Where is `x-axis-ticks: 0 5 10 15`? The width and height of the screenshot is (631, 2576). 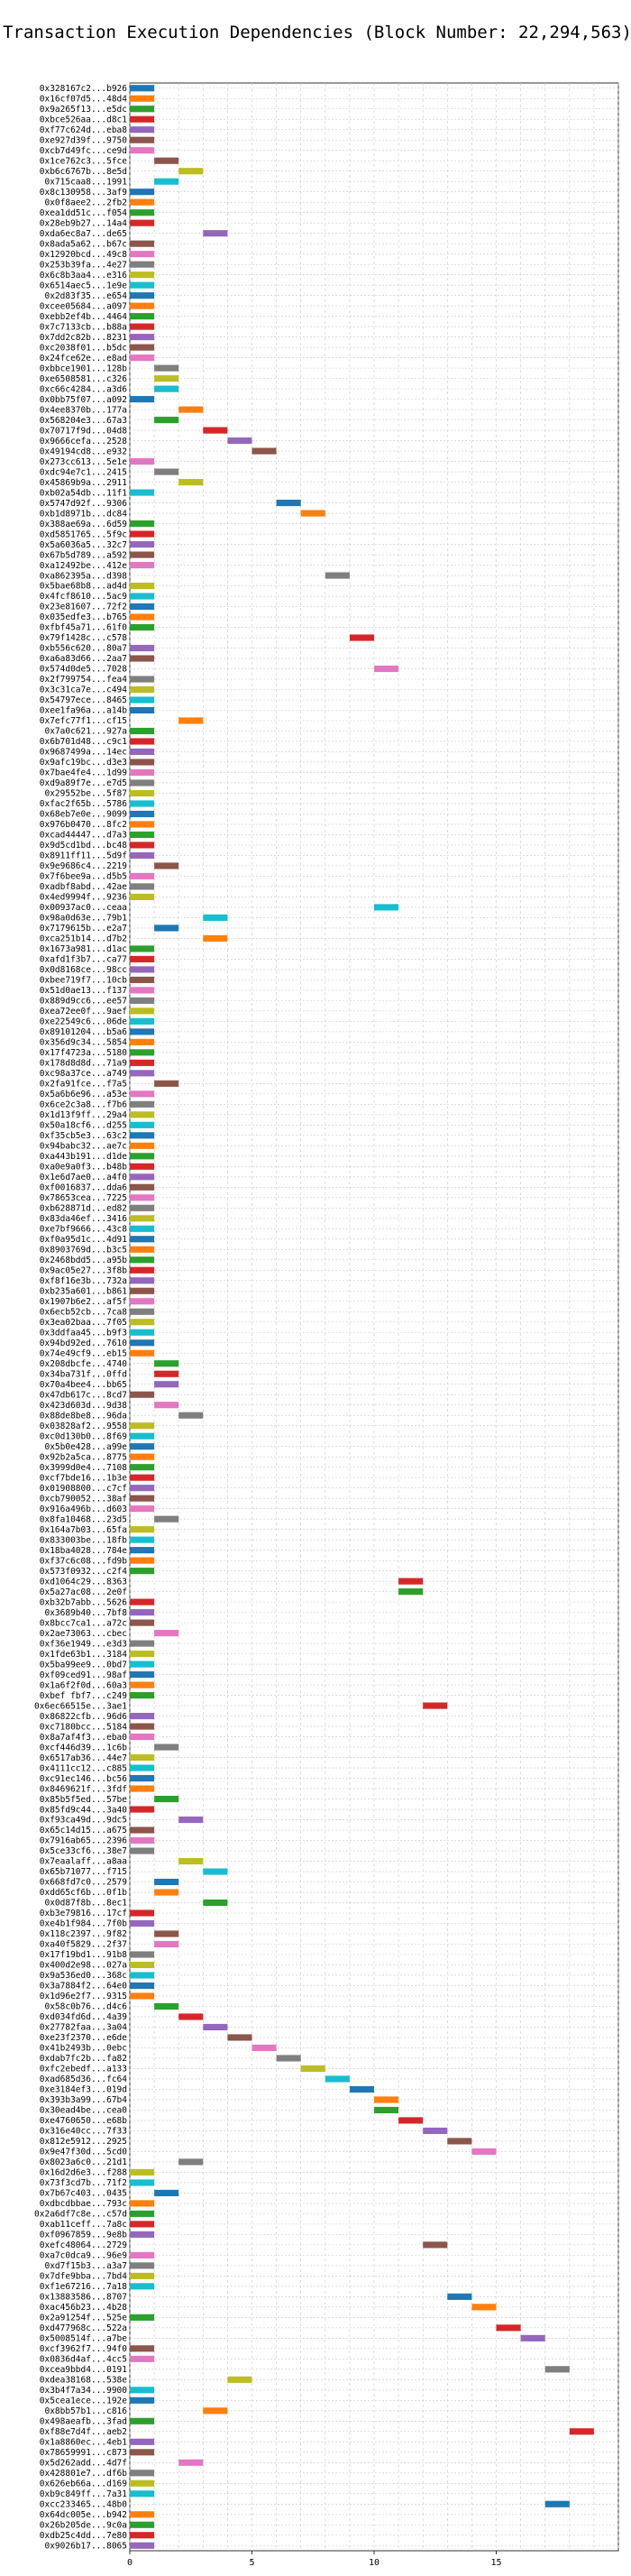 x-axis-ticks: 0 5 10 15 is located at coordinates (314, 2559).